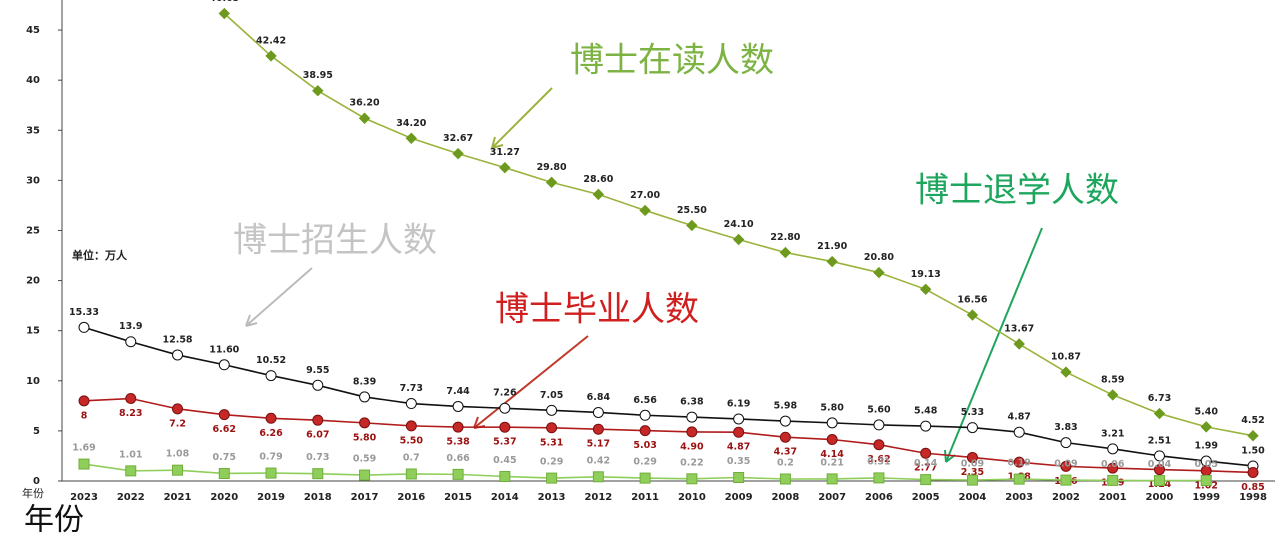 The height and width of the screenshot is (544, 1280). Describe the element at coordinates (785, 237) in the screenshot. I see `value-label: 22.80` at that location.